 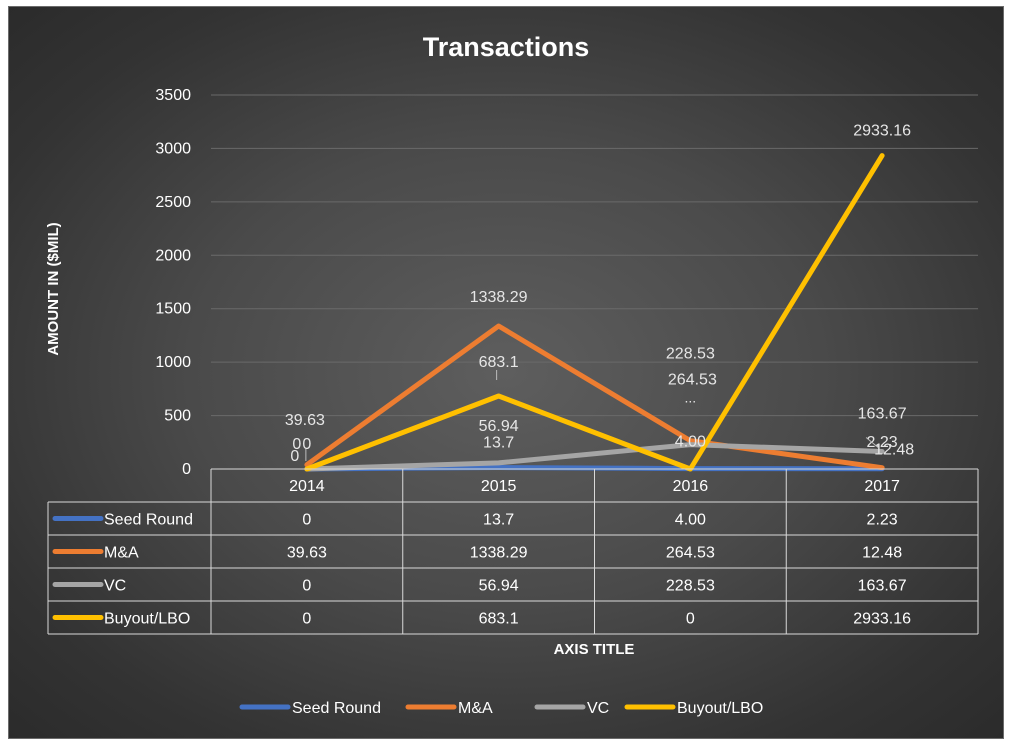 I want to click on data-label-buyout-lbo: 0, so click(x=294, y=456).